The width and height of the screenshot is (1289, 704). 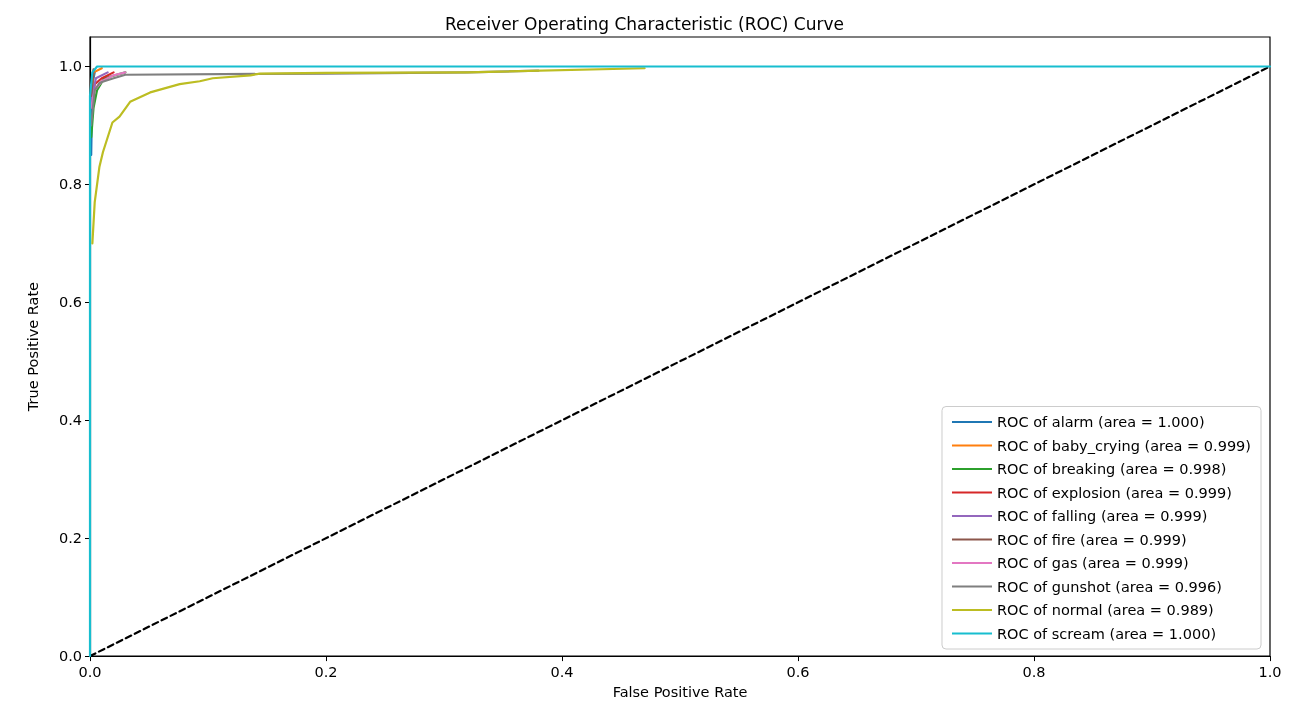 What do you see at coordinates (680, 691) in the screenshot?
I see `x-axis-title: False Positive Rate` at bounding box center [680, 691].